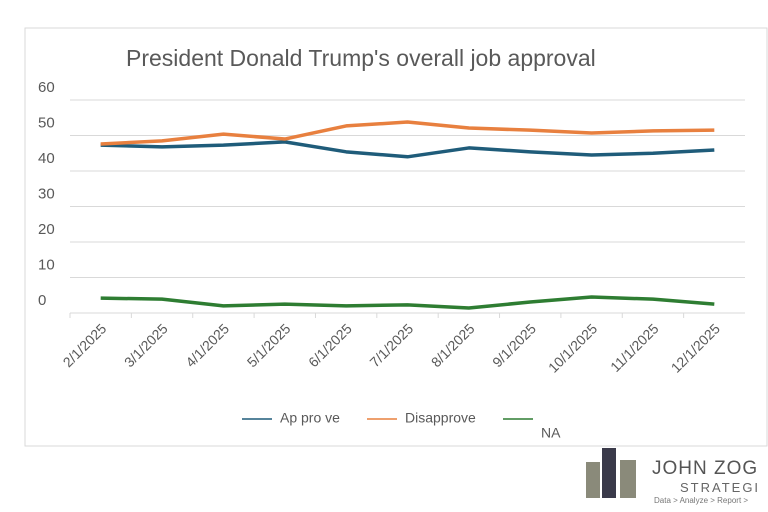 The width and height of the screenshot is (768, 512). What do you see at coordinates (611, 473) in the screenshot?
I see `logo-icon` at bounding box center [611, 473].